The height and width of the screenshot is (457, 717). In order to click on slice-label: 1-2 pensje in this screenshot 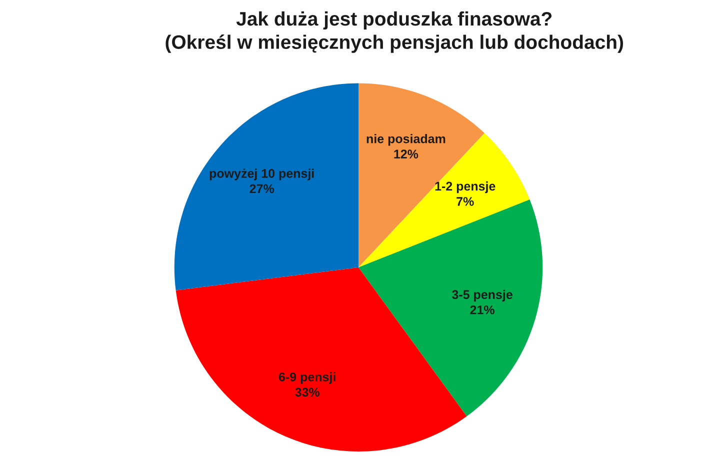, I will do `click(465, 187)`.